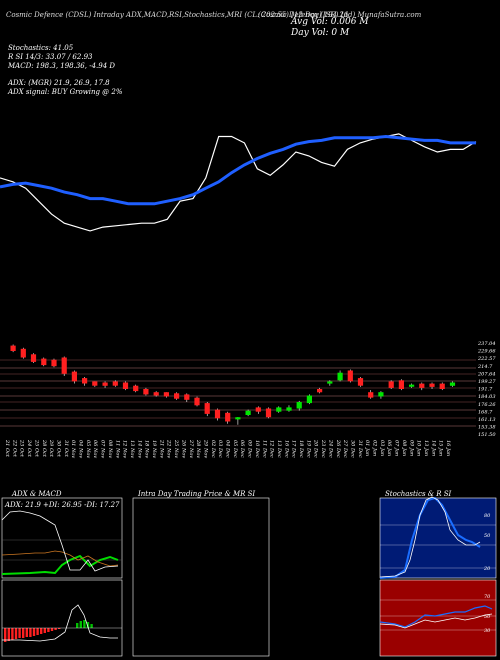 This screenshot has width=500, height=660. What do you see at coordinates (316, 448) in the screenshot?
I see `date-tick-label: 20 Dec` at bounding box center [316, 448].